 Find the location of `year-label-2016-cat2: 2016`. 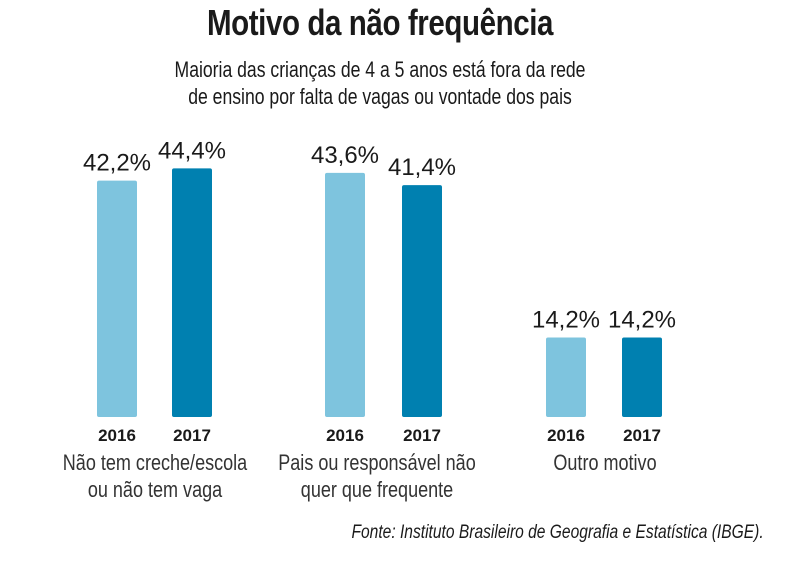

year-label-2016-cat2: 2016 is located at coordinates (345, 435).